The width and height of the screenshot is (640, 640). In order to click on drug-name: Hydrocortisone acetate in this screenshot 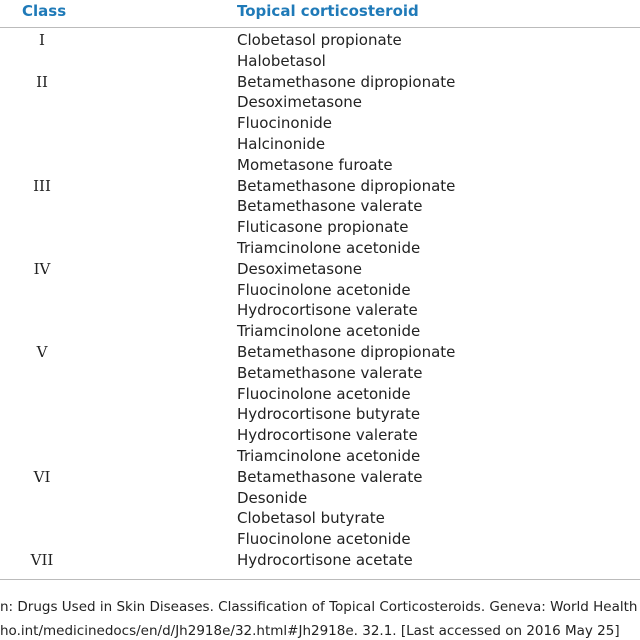, I will do `click(325, 560)`.